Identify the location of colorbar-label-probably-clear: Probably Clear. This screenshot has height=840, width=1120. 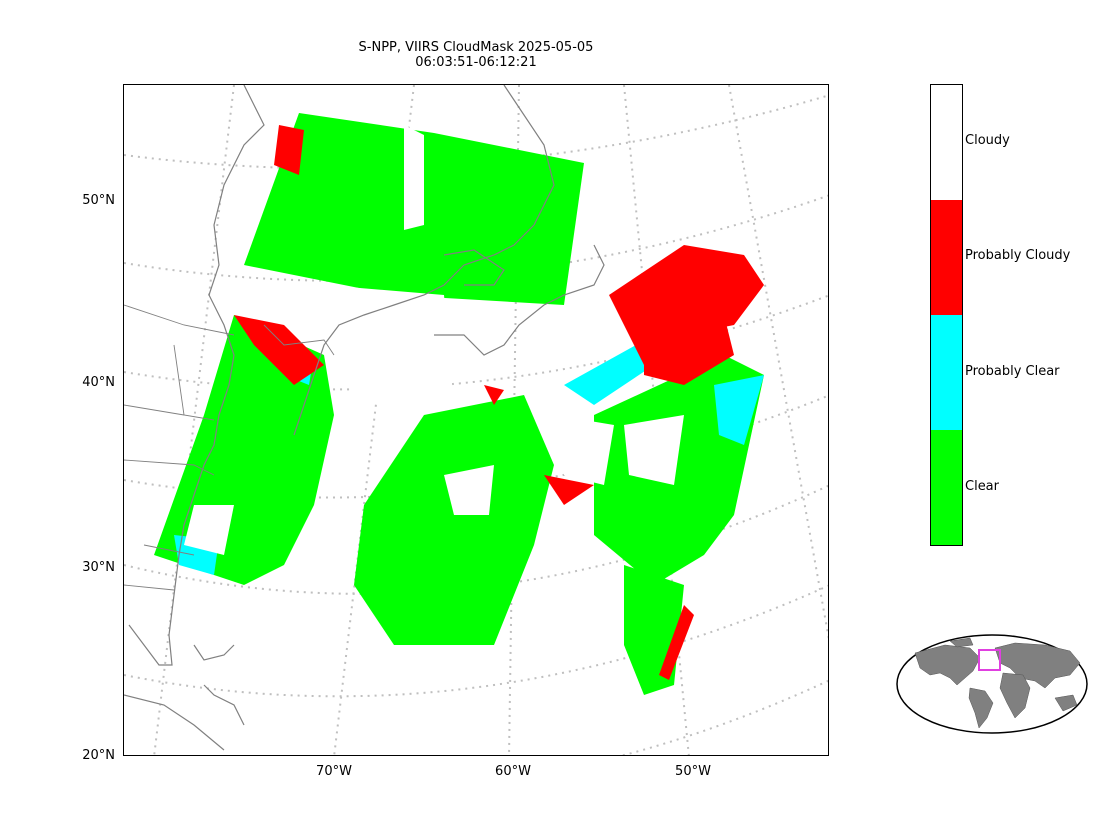
(1012, 371).